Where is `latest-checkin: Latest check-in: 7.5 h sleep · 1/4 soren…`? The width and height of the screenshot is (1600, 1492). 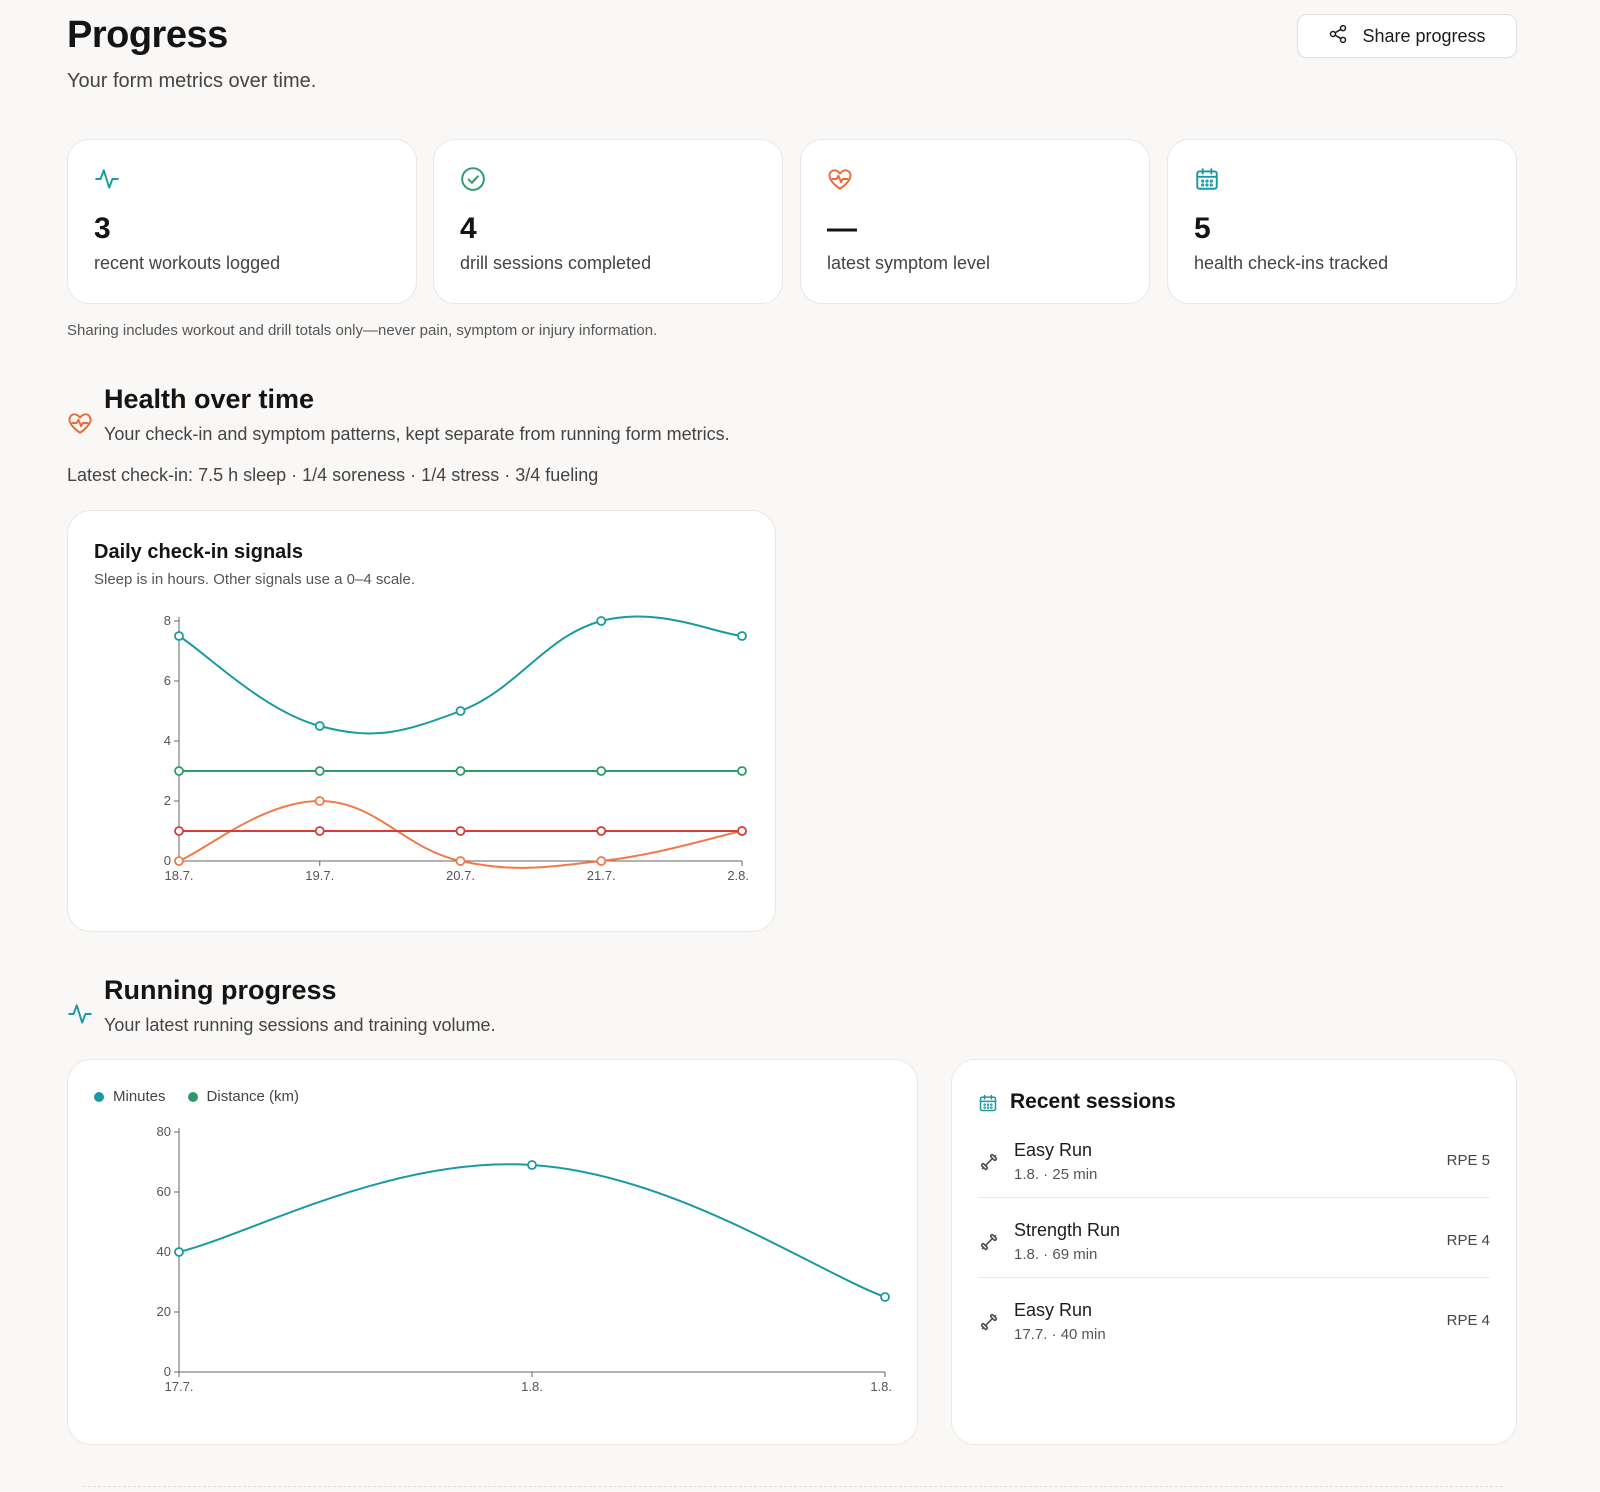
latest-checkin: Latest check-in: 7.5 h sleep · 1/4 soren… is located at coordinates (333, 475).